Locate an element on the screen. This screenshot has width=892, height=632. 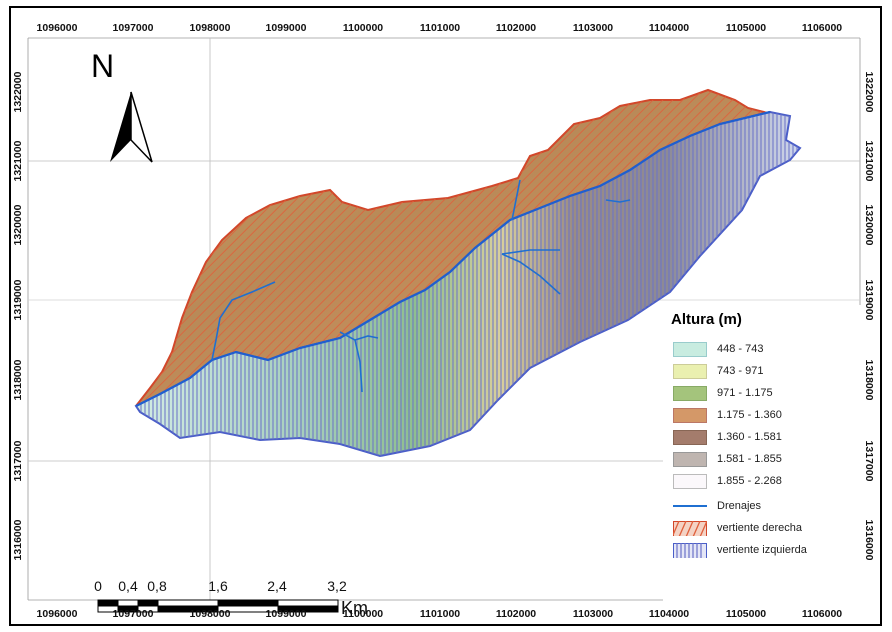
tick-left-1: 1321000 is located at coordinates (18, 161).